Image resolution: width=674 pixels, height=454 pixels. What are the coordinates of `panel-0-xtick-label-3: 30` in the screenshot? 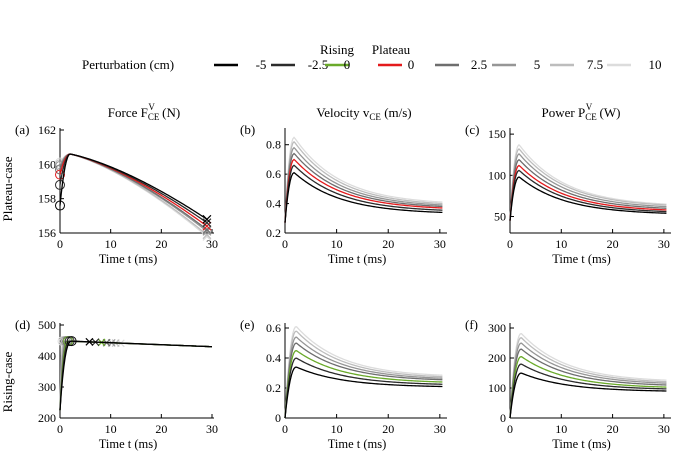 It's located at (212, 244).